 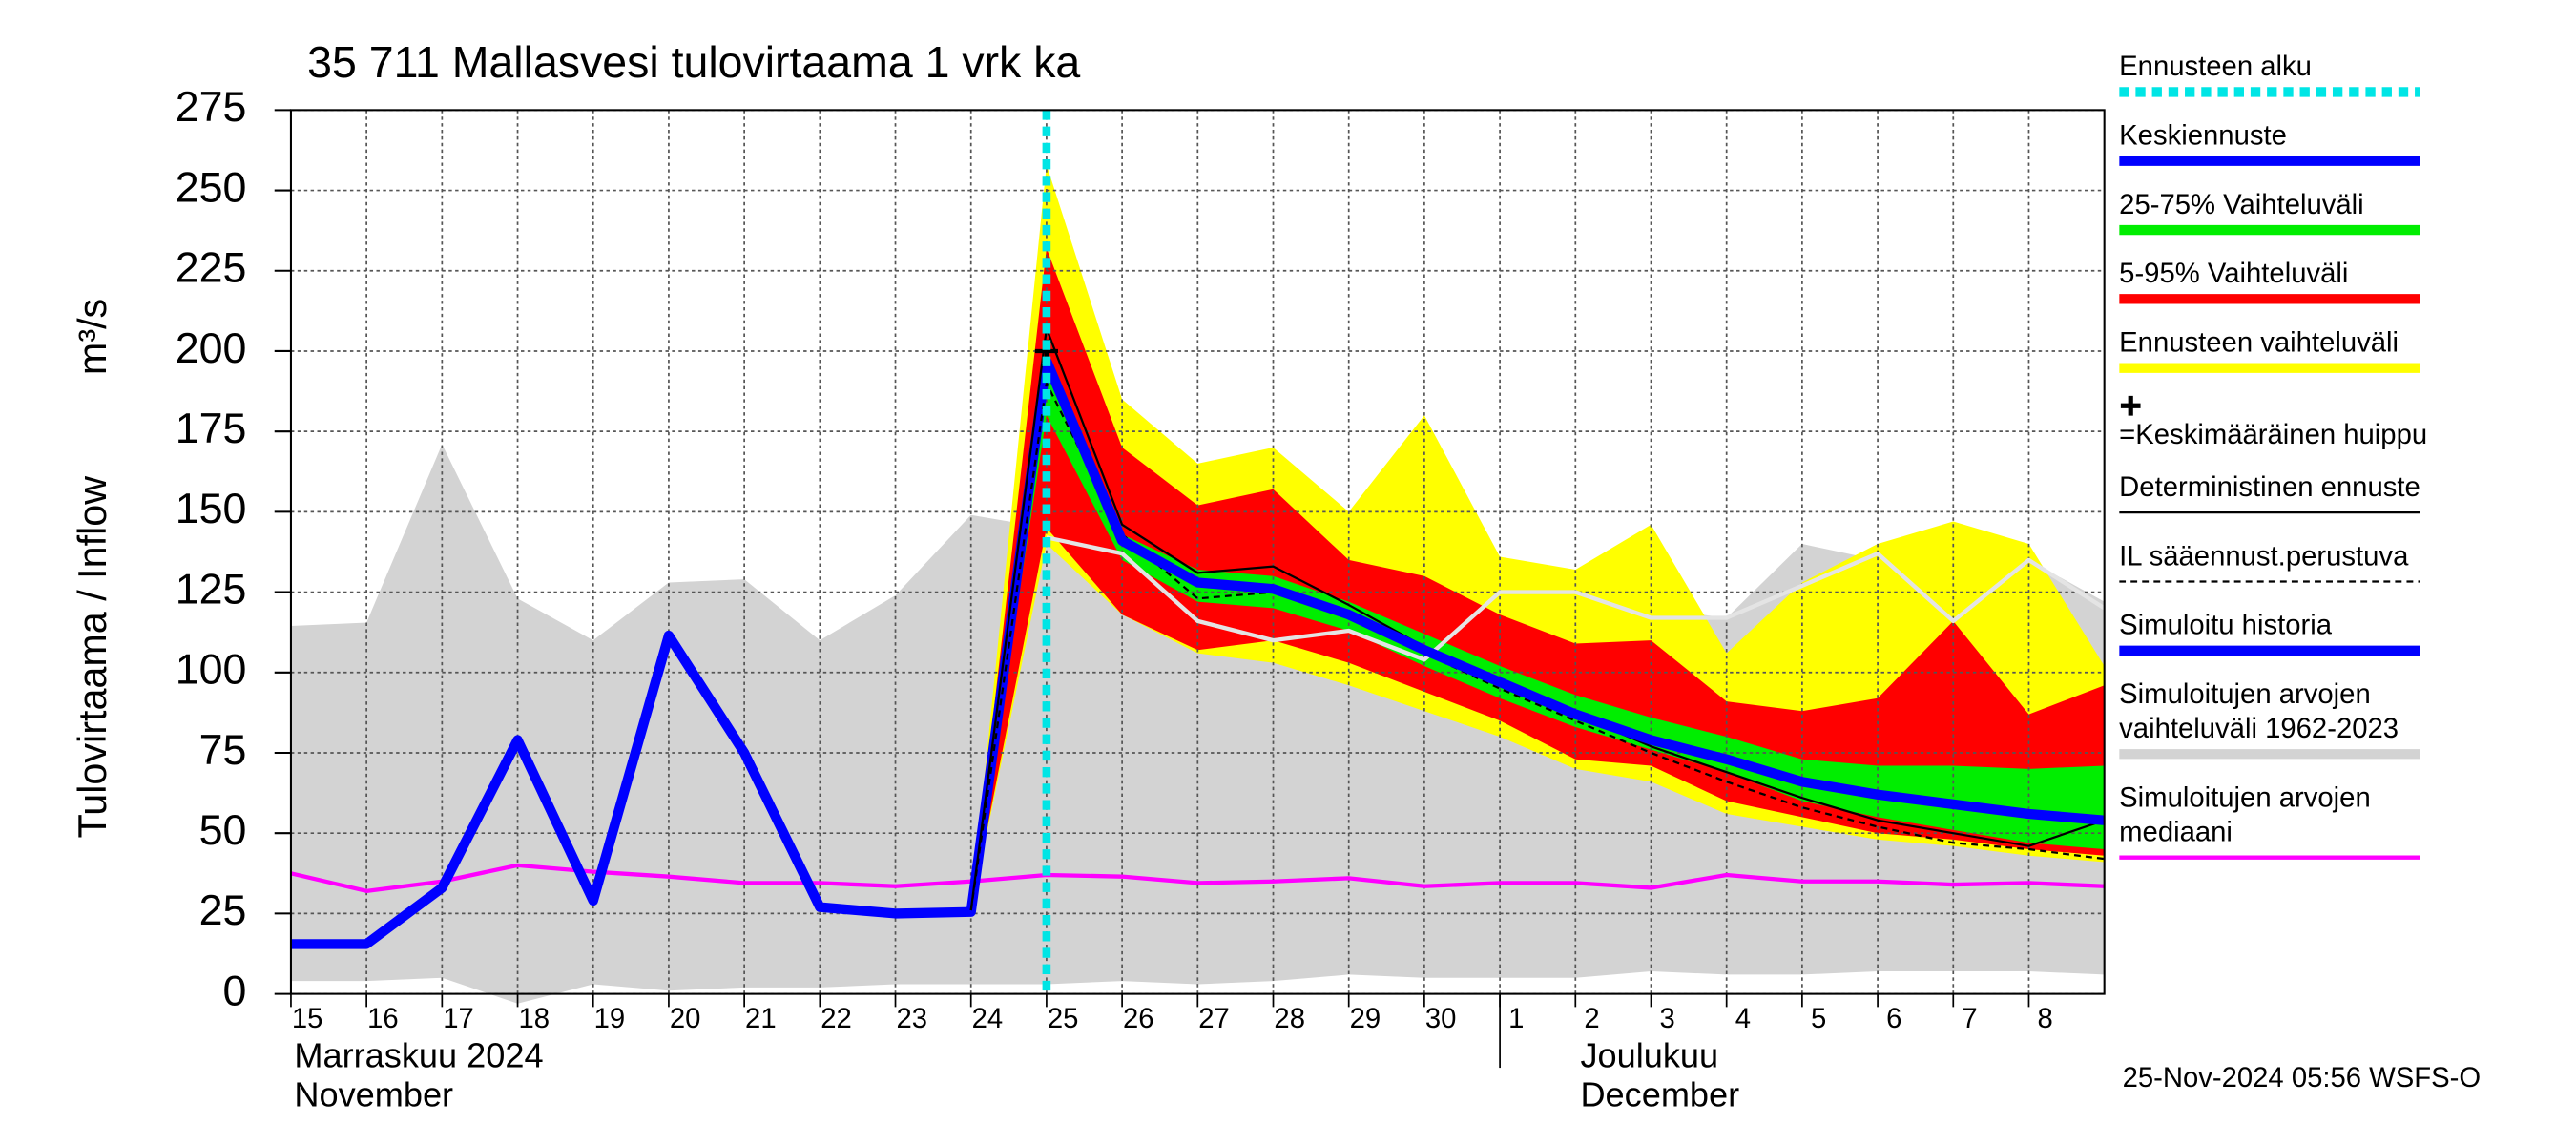 I want to click on legend-label: Simuloitujen arvojen mediaani, so click(x=2283, y=815).